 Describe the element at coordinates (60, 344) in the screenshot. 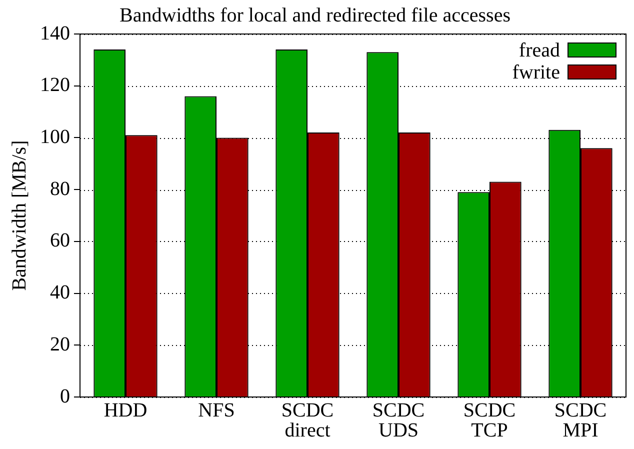

I see `y-tick-label: 20` at that location.